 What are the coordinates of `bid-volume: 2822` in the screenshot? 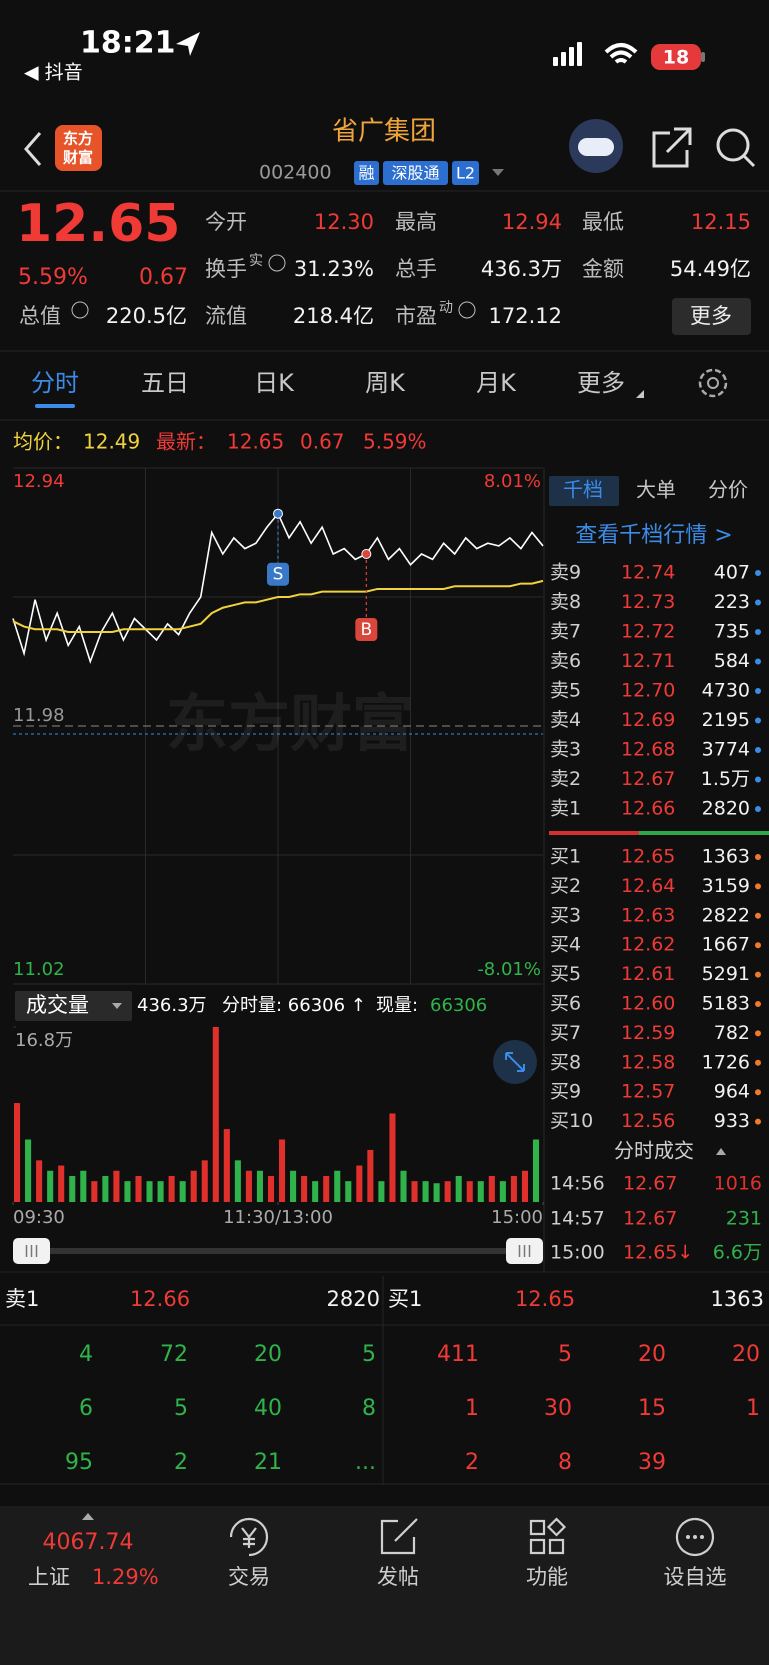 It's located at (726, 915).